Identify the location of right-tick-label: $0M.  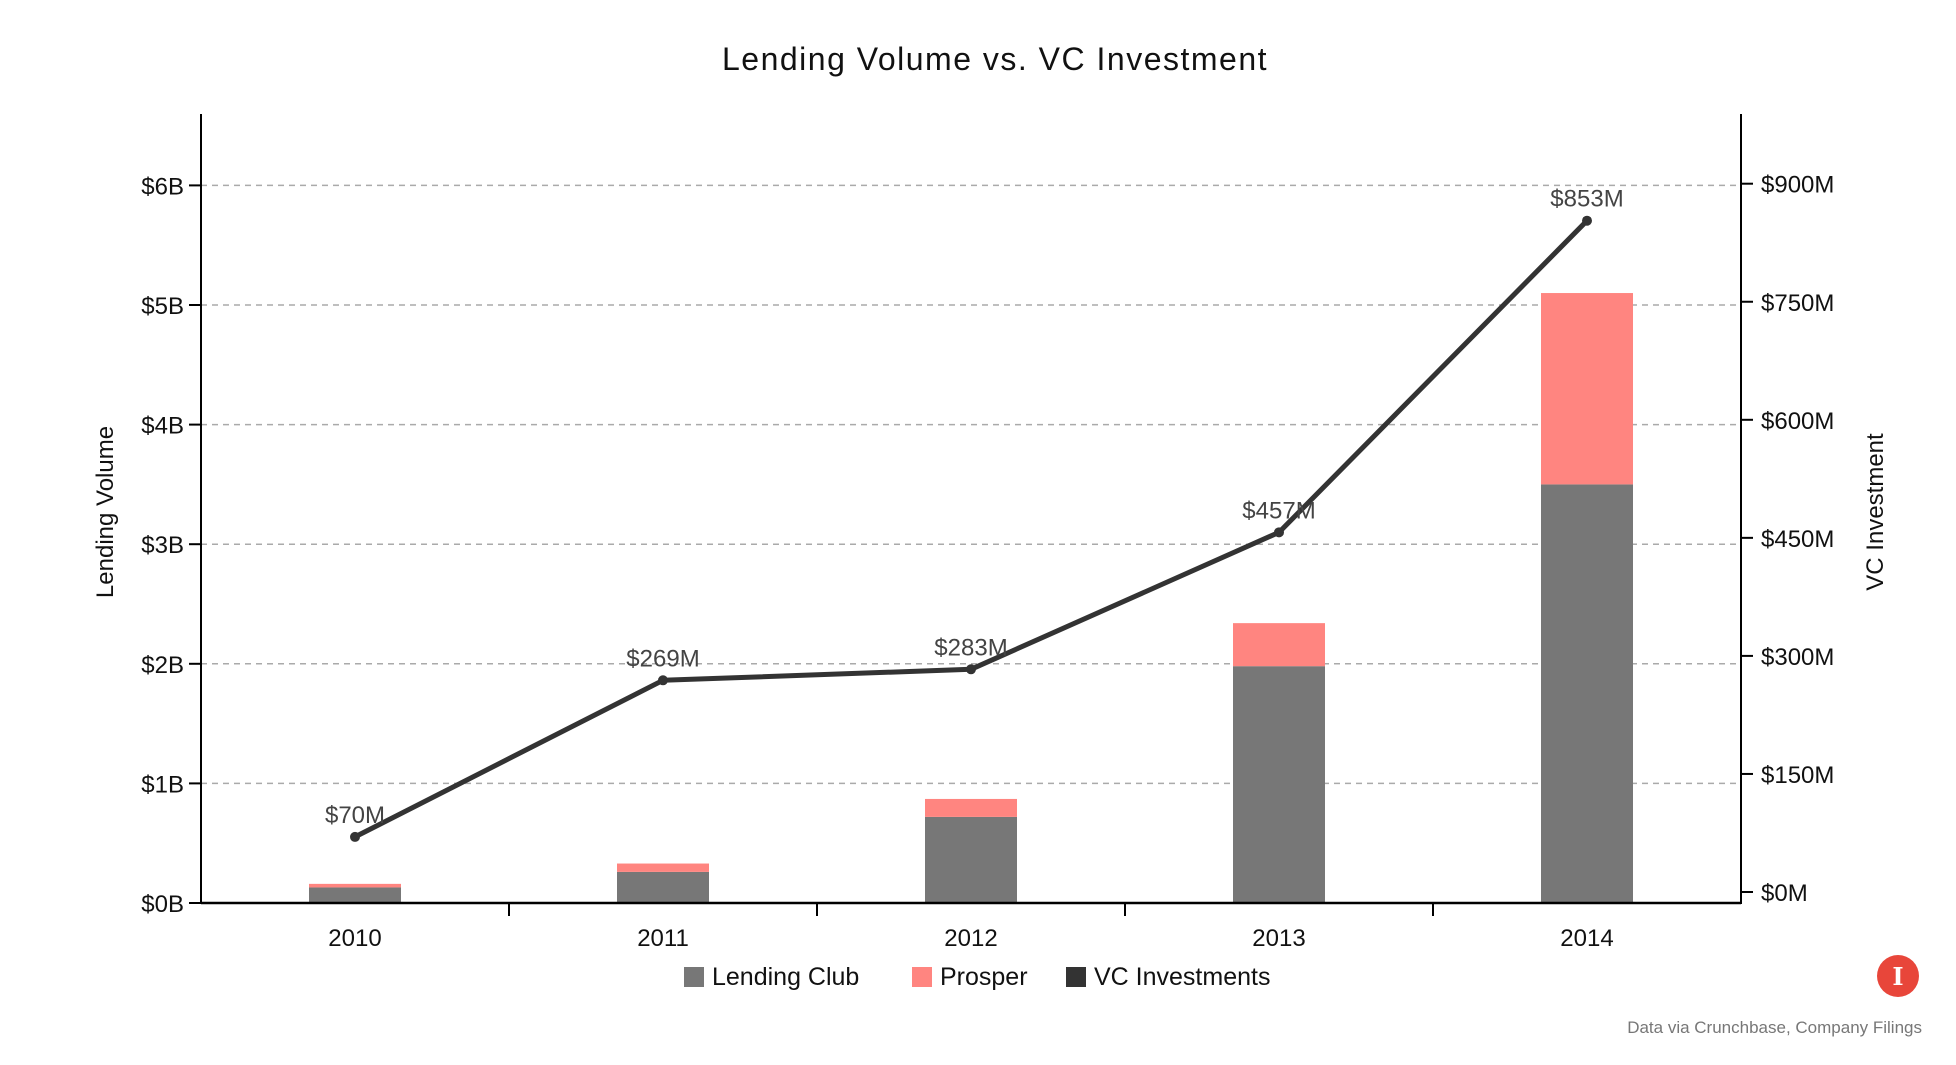
(1784, 893).